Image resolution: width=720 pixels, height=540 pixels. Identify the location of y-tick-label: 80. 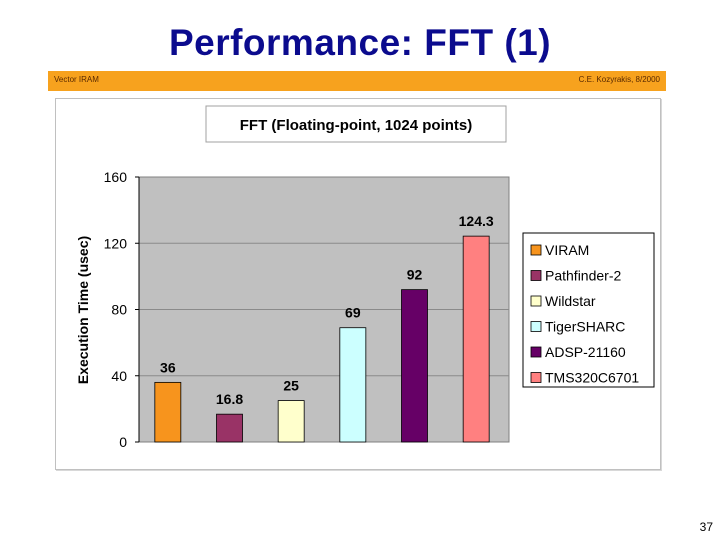
(119, 310).